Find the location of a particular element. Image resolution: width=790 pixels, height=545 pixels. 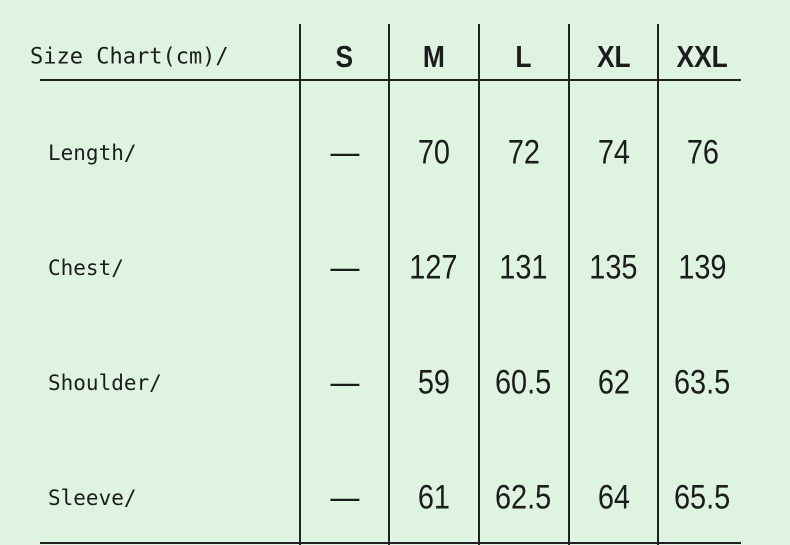

table-cell: 70 is located at coordinates (433, 153).